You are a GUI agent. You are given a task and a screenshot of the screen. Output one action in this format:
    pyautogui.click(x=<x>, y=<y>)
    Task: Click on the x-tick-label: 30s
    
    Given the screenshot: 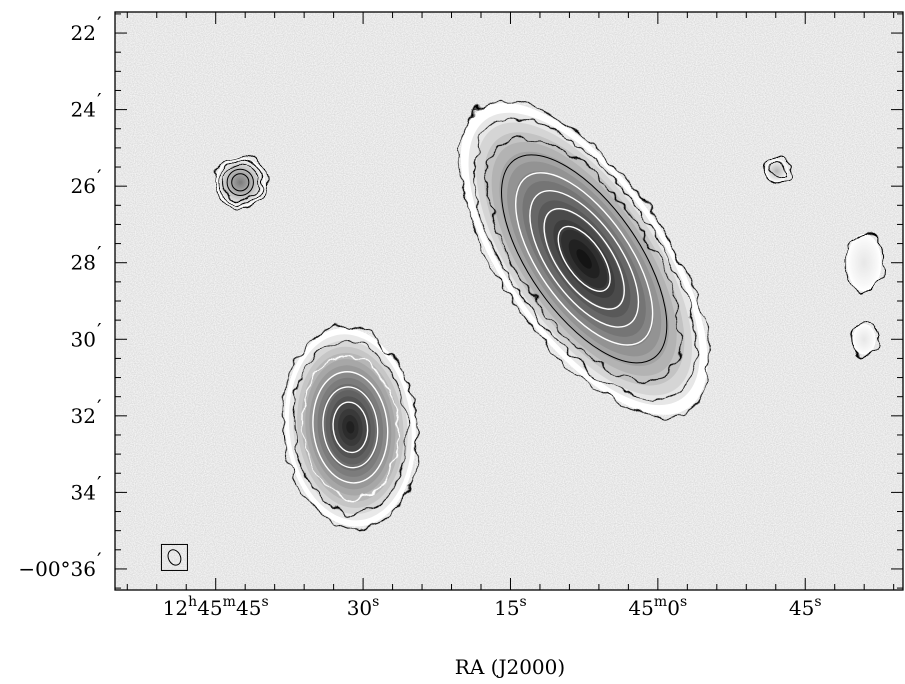 What is the action you would take?
    pyautogui.click(x=363, y=607)
    